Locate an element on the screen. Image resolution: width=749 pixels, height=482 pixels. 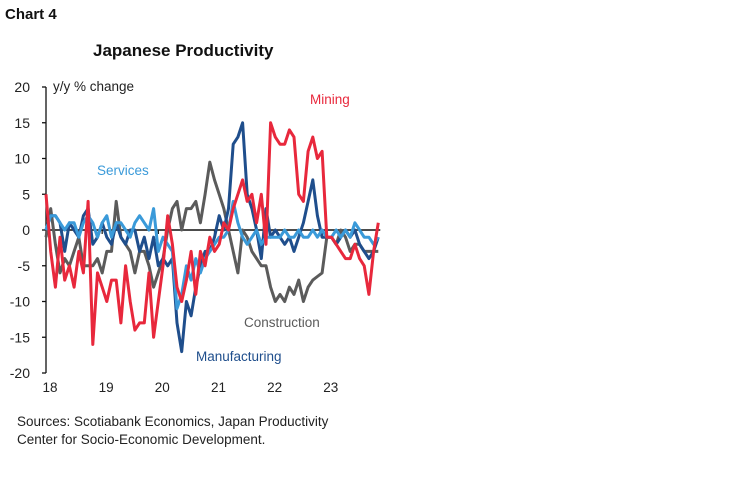
chart-title: Japanese Productivity is located at coordinates (183, 50).